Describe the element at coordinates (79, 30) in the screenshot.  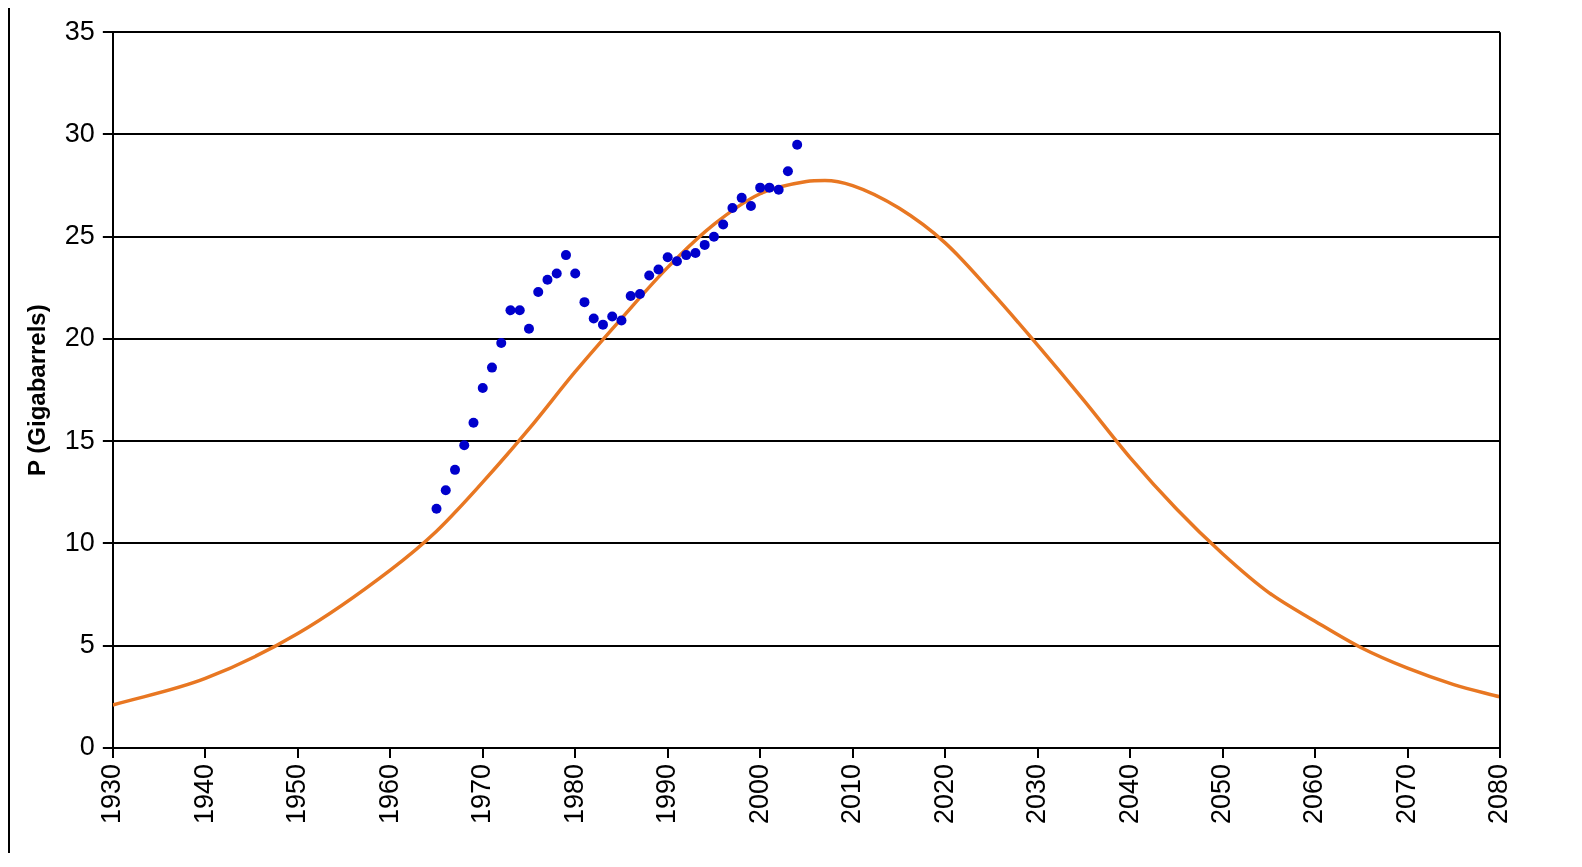
I see `y-tick-label: 35` at that location.